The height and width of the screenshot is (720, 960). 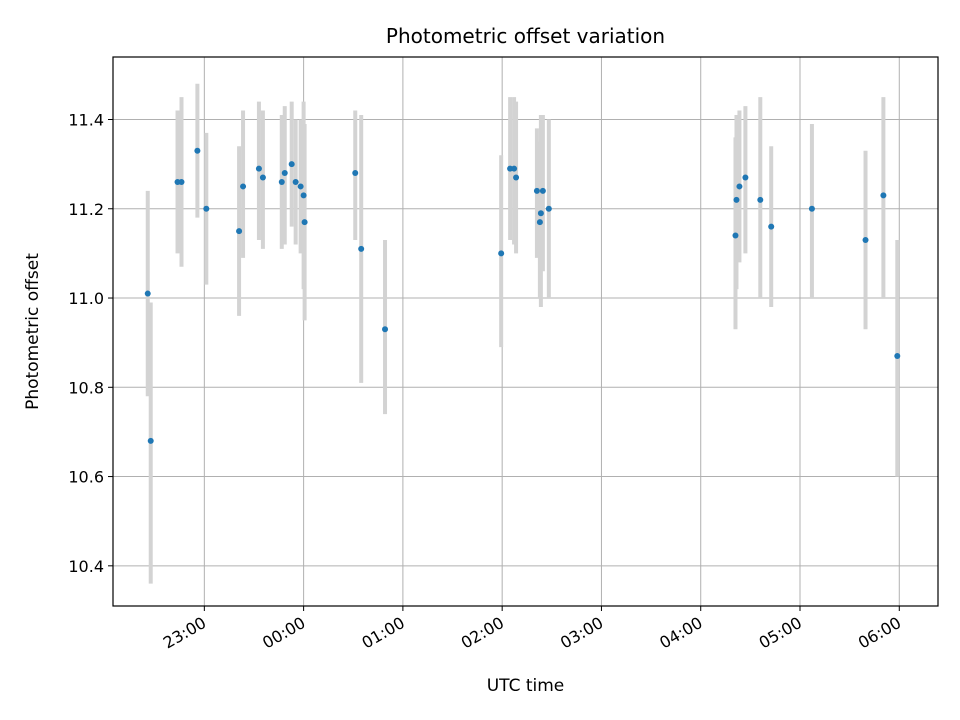 What do you see at coordinates (526, 686) in the screenshot?
I see `x-axis-title: UTC time` at bounding box center [526, 686].